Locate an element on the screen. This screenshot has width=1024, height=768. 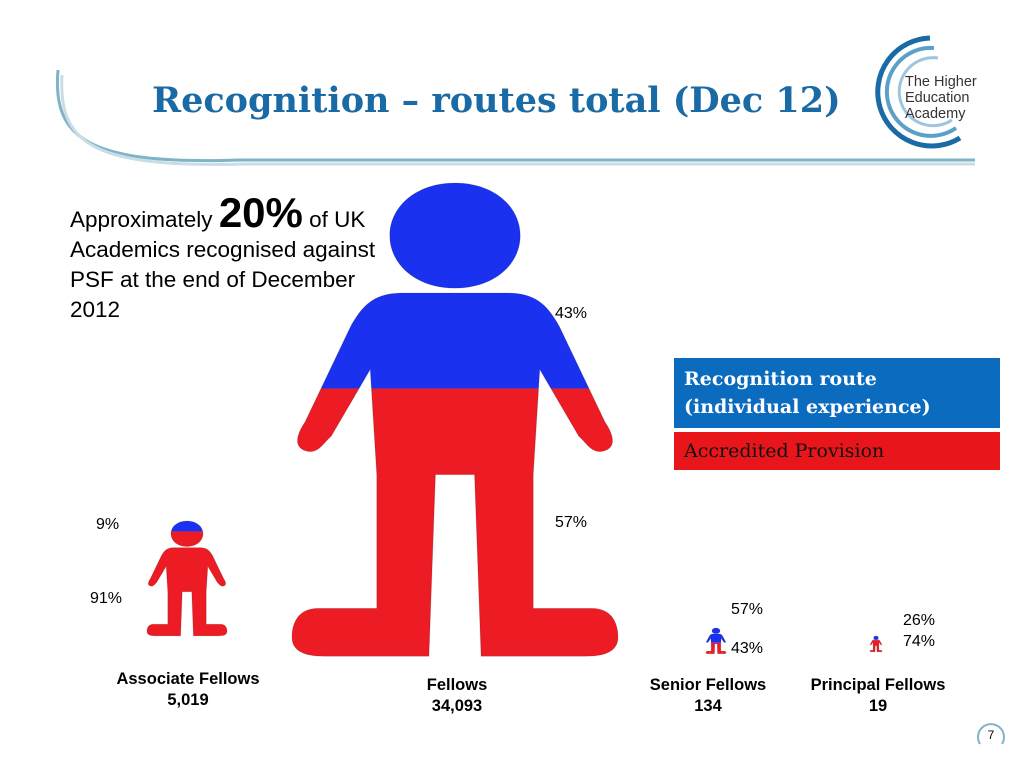
page-number-badge is located at coordinates (991, 734).